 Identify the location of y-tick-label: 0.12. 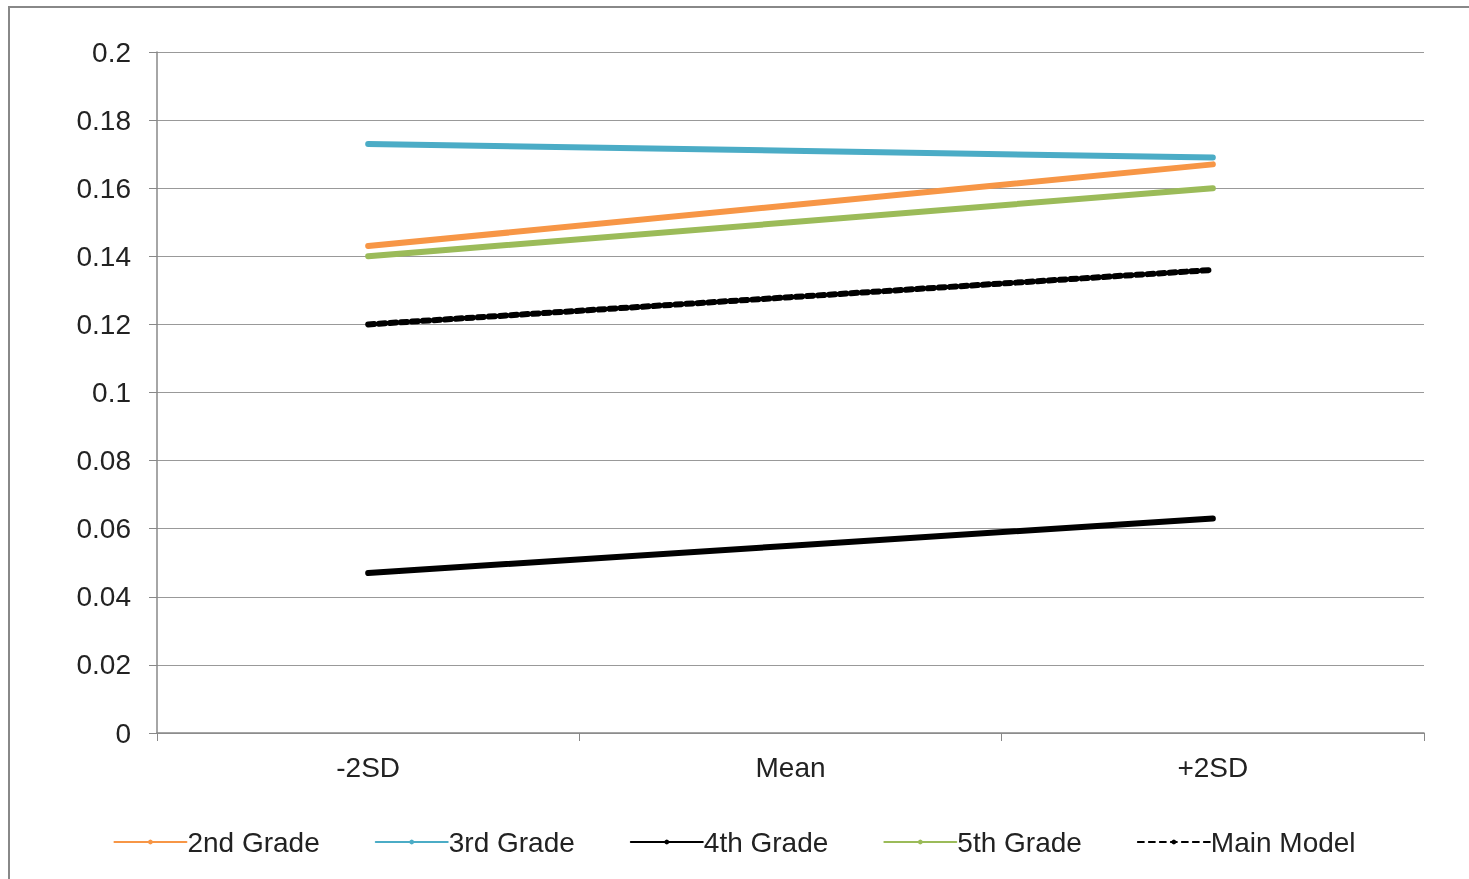
(103, 324).